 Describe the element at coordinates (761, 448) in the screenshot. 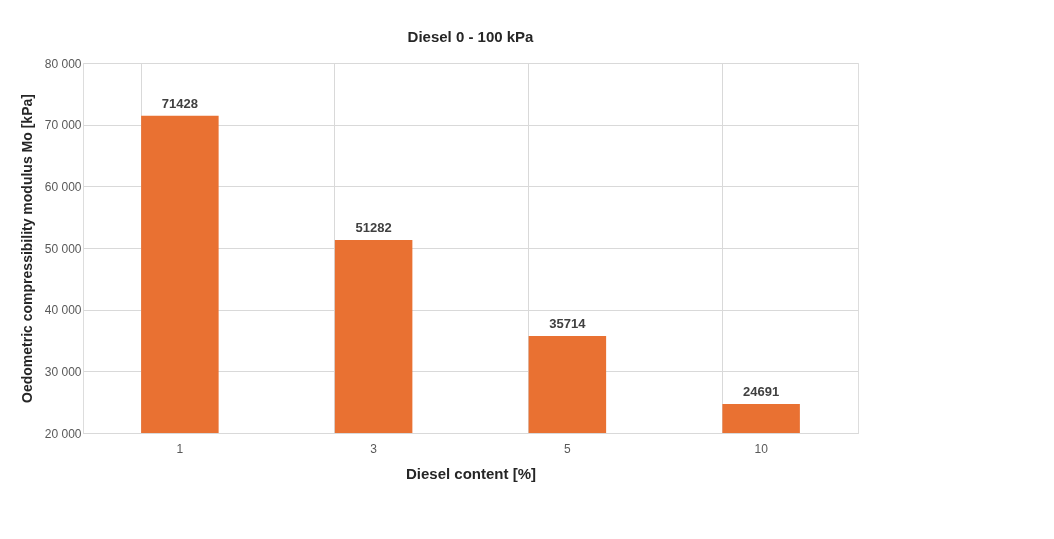

I see `x-tick-label: 10` at that location.